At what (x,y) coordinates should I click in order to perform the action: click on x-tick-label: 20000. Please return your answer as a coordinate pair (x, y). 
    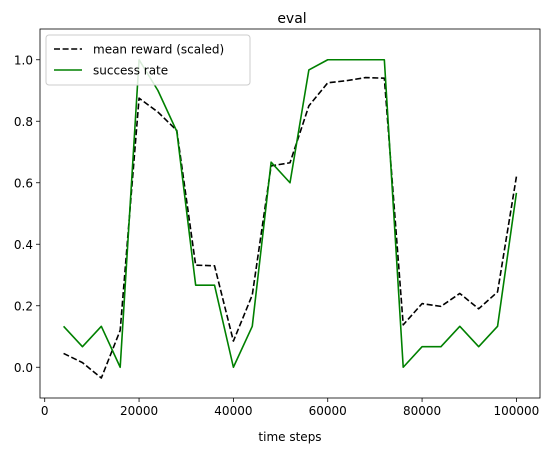
    Looking at the image, I should click on (139, 411).